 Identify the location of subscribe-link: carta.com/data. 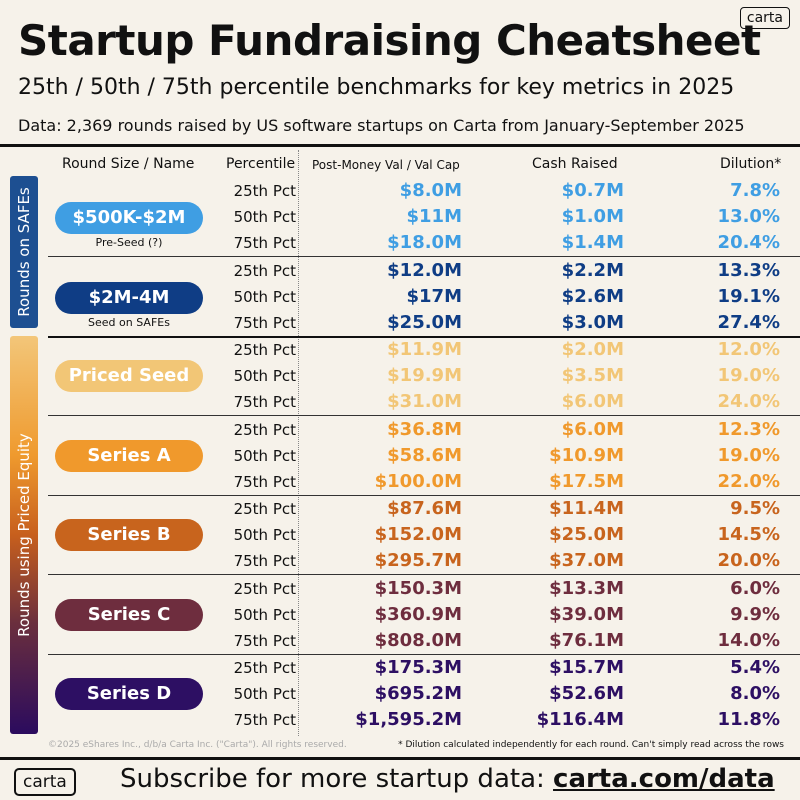
(664, 779).